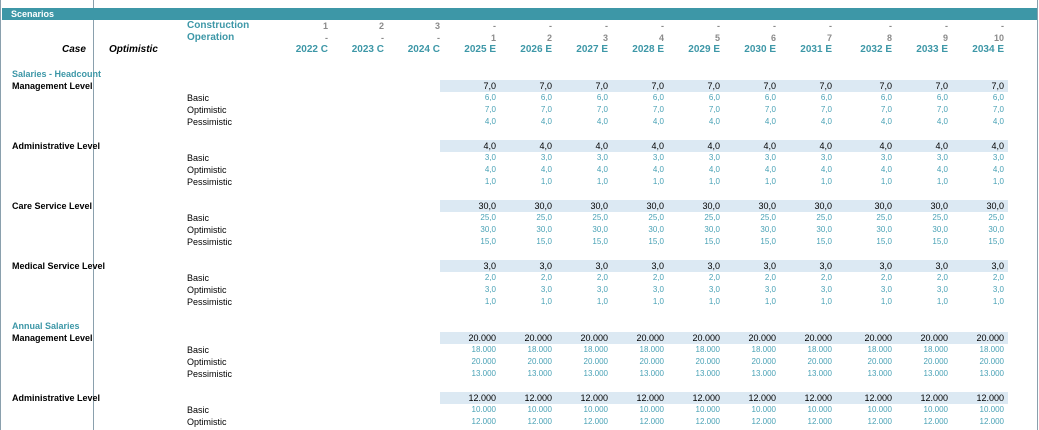  What do you see at coordinates (935, 409) in the screenshot?
I see `scenario-cell: 10.000` at bounding box center [935, 409].